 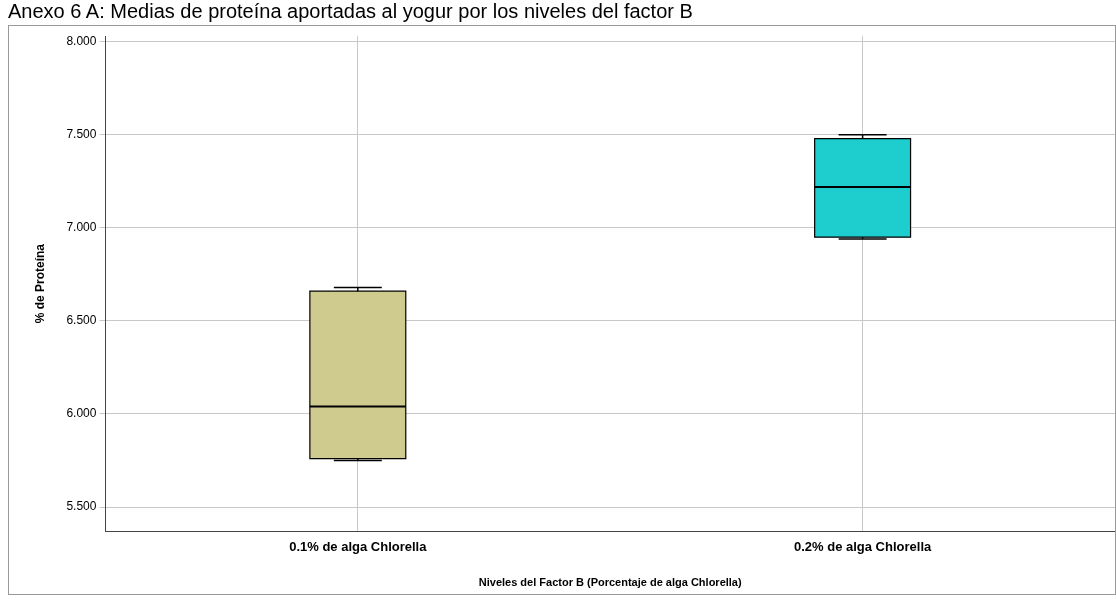 I want to click on y-tick-label: 5.500, so click(x=81, y=506).